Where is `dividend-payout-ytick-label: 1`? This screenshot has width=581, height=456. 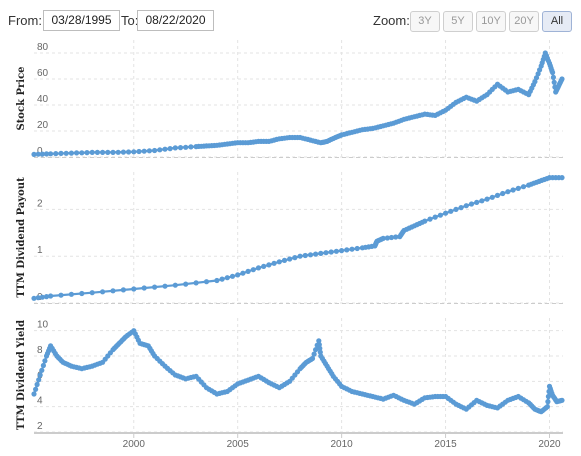 dividend-payout-ytick-label: 1 is located at coordinates (40, 250).